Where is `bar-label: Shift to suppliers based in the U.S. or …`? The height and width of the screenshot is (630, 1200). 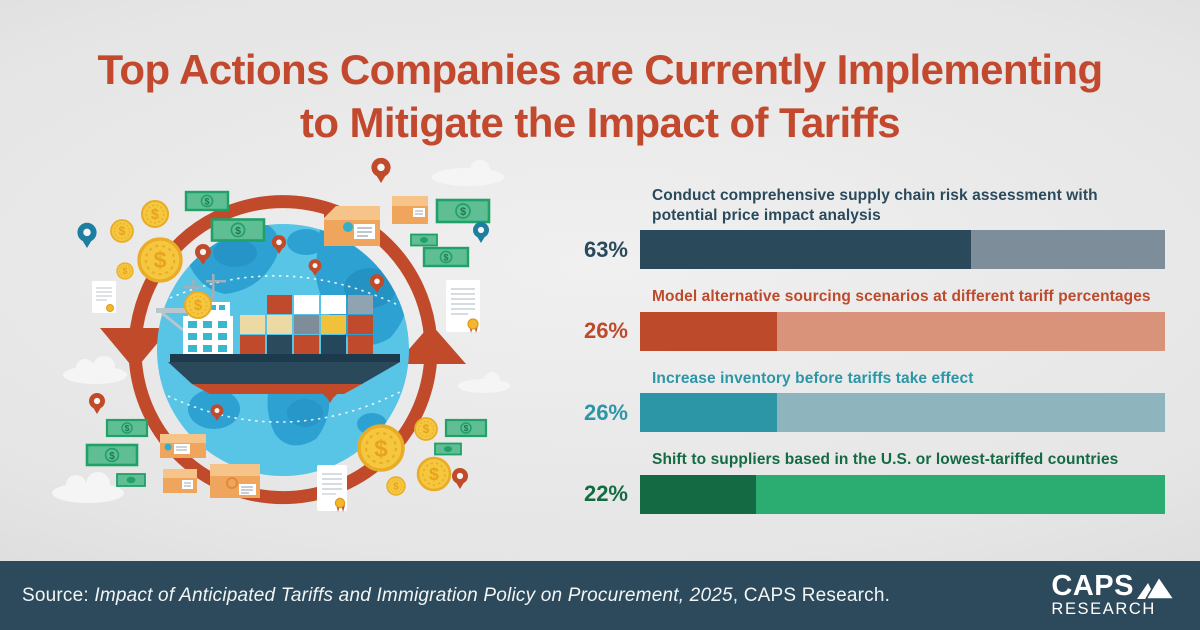 bar-label: Shift to suppliers based in the U.S. or … is located at coordinates (885, 460).